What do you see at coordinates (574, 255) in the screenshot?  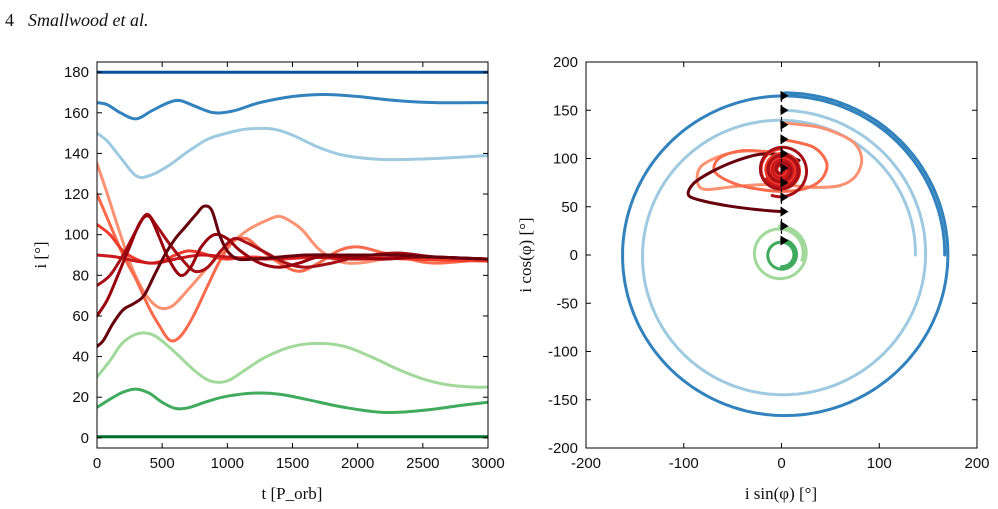 I see `right-y-tick-label: 0` at bounding box center [574, 255].